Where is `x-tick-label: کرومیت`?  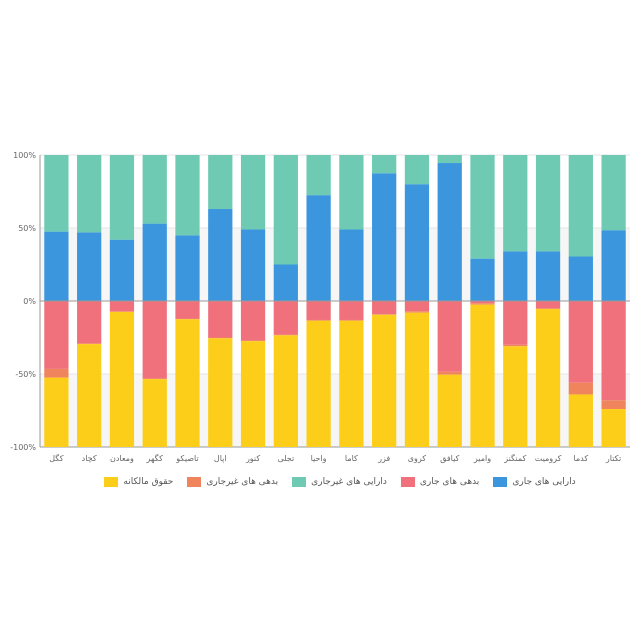 x-tick-label: کرومیت is located at coordinates (548, 458).